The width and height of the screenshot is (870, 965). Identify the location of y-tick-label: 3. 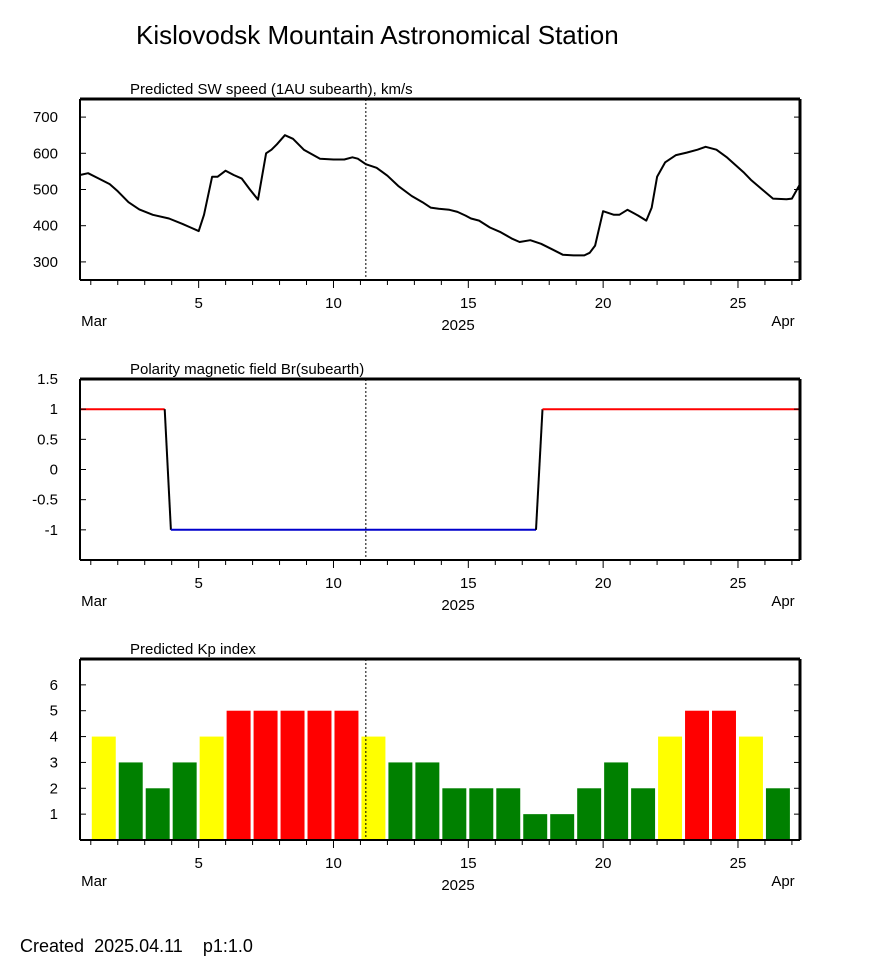
(54, 762).